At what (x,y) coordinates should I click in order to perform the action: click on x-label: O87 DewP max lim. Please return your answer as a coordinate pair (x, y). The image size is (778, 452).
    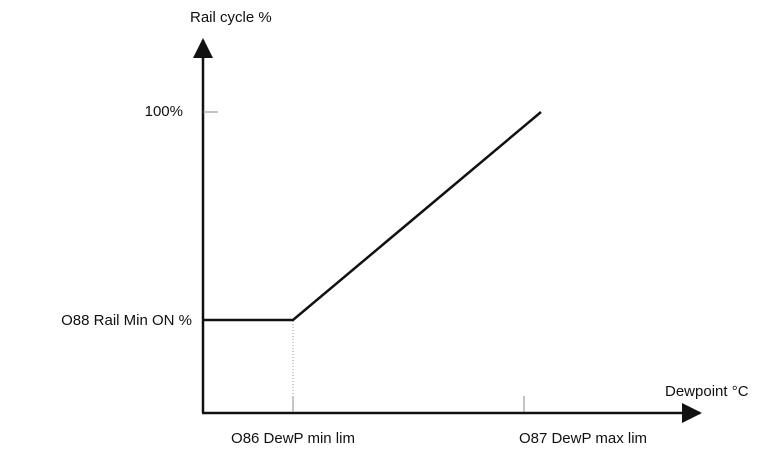
    Looking at the image, I should click on (583, 438).